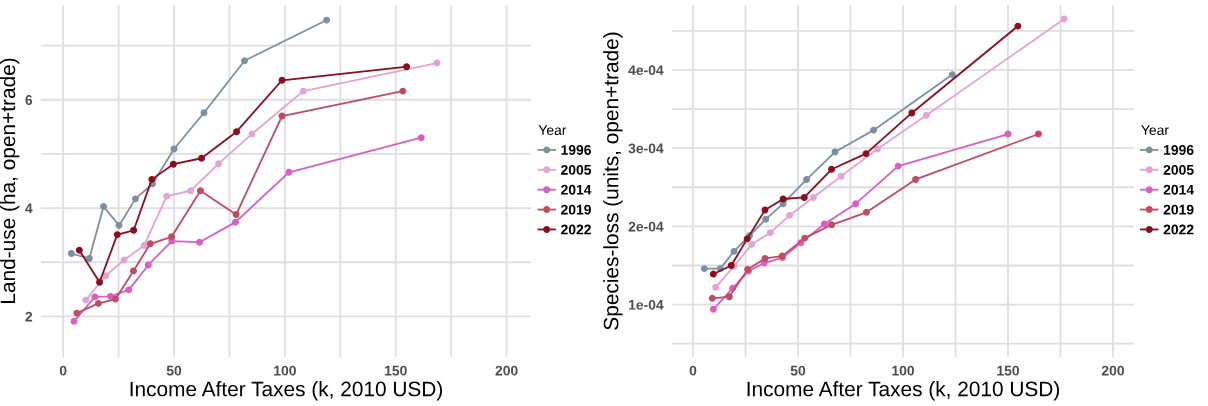  I want to click on y-tick-label: 2, so click(29, 316).